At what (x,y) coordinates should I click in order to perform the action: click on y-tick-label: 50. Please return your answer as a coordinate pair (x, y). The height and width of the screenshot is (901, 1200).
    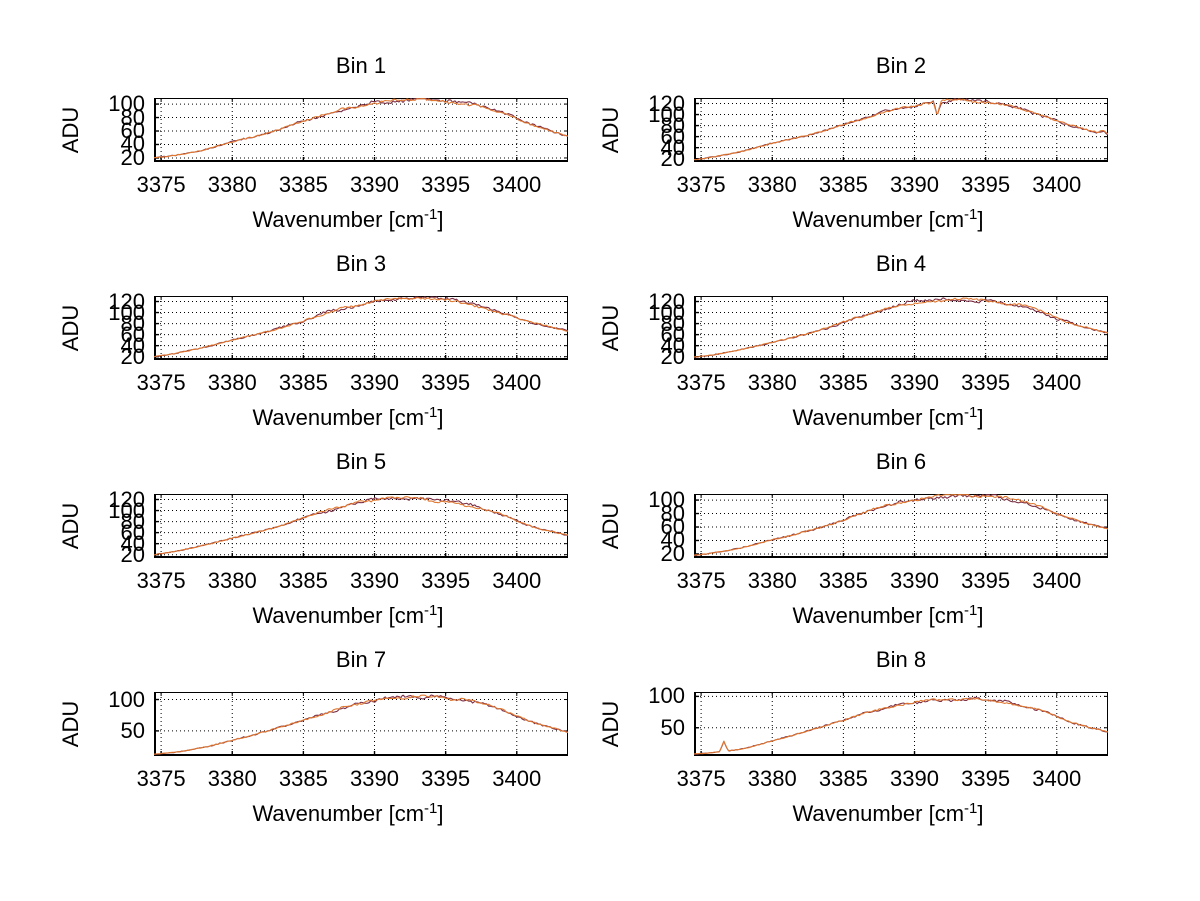
    Looking at the image, I should click on (672, 727).